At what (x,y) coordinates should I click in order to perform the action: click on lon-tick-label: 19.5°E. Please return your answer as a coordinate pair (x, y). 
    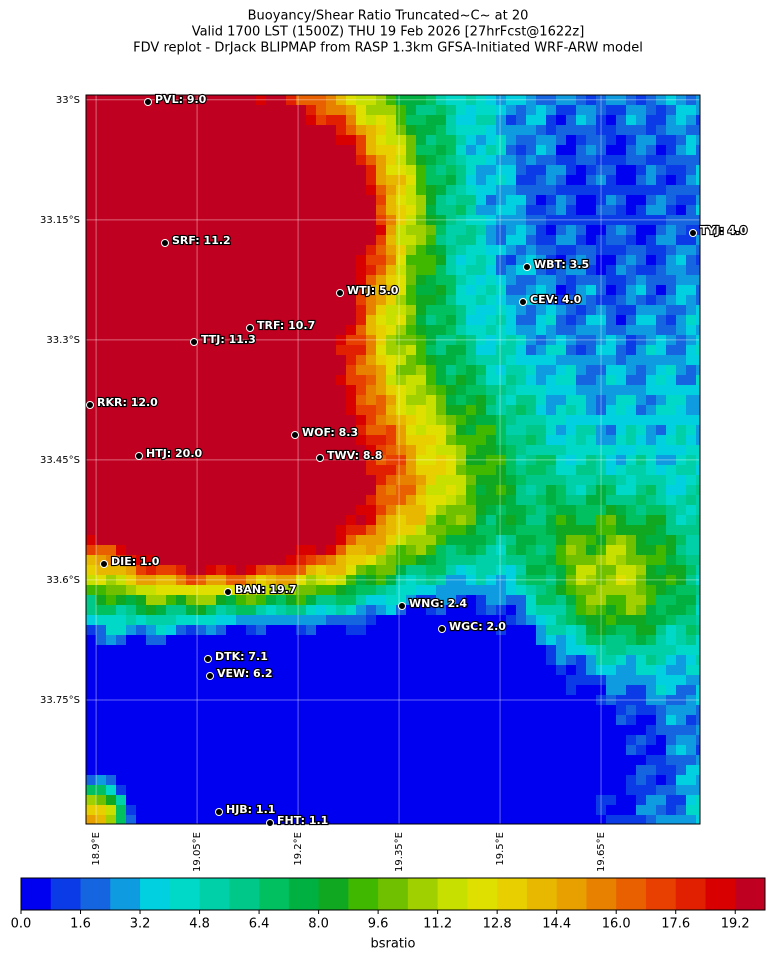
    Looking at the image, I should click on (500, 849).